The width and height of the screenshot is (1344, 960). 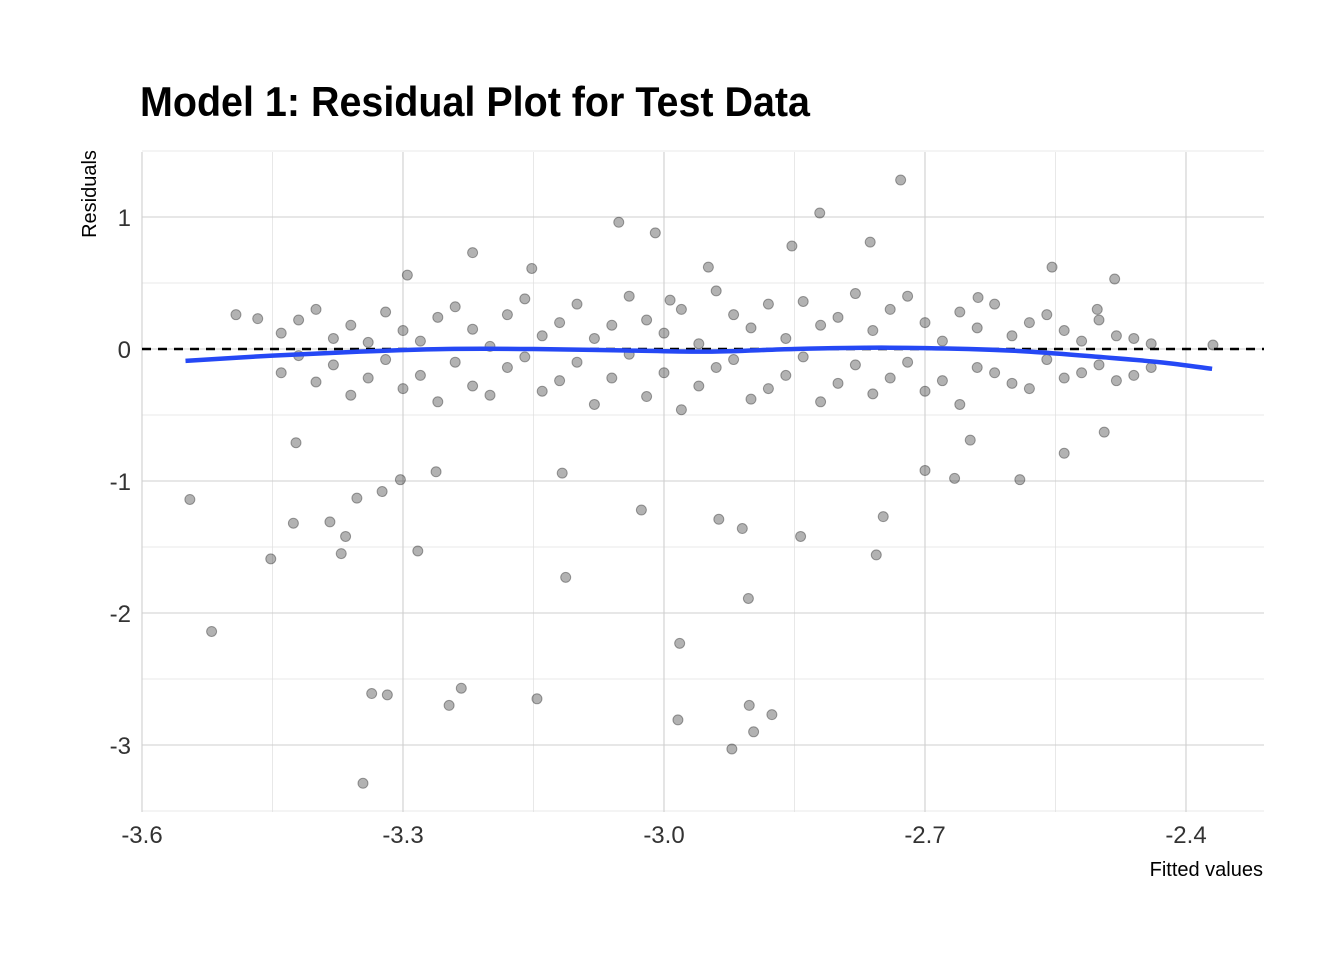 What do you see at coordinates (1185, 835) in the screenshot?
I see `x-tick-label: -2.4` at bounding box center [1185, 835].